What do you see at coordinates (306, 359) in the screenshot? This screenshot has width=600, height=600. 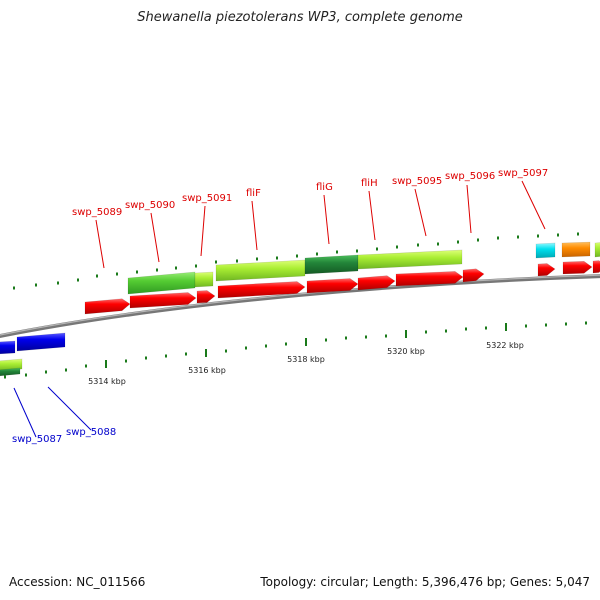 I see `scale-label: 5318 kbp` at bounding box center [306, 359].